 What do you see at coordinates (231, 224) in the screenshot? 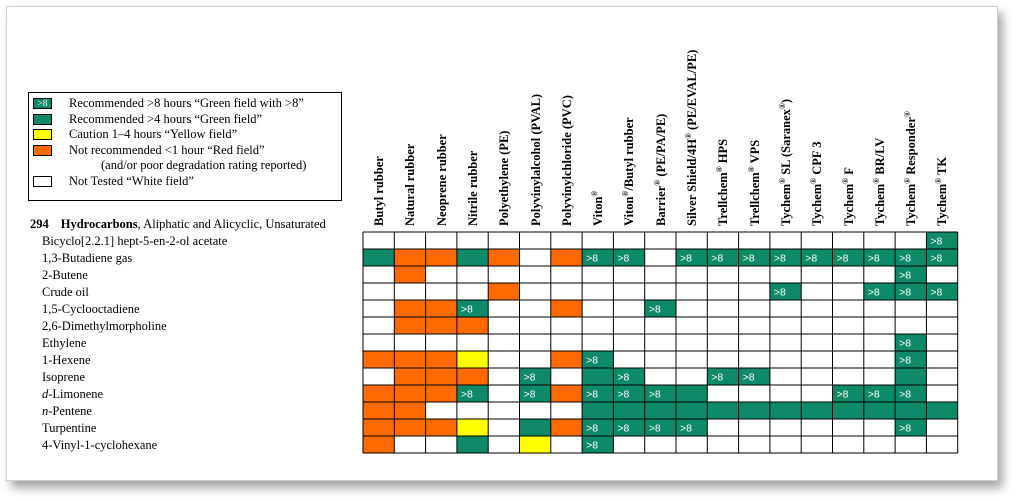
I see `section-subtitle: , Aliphatic and Alicyclic, Unsaturated` at bounding box center [231, 224].